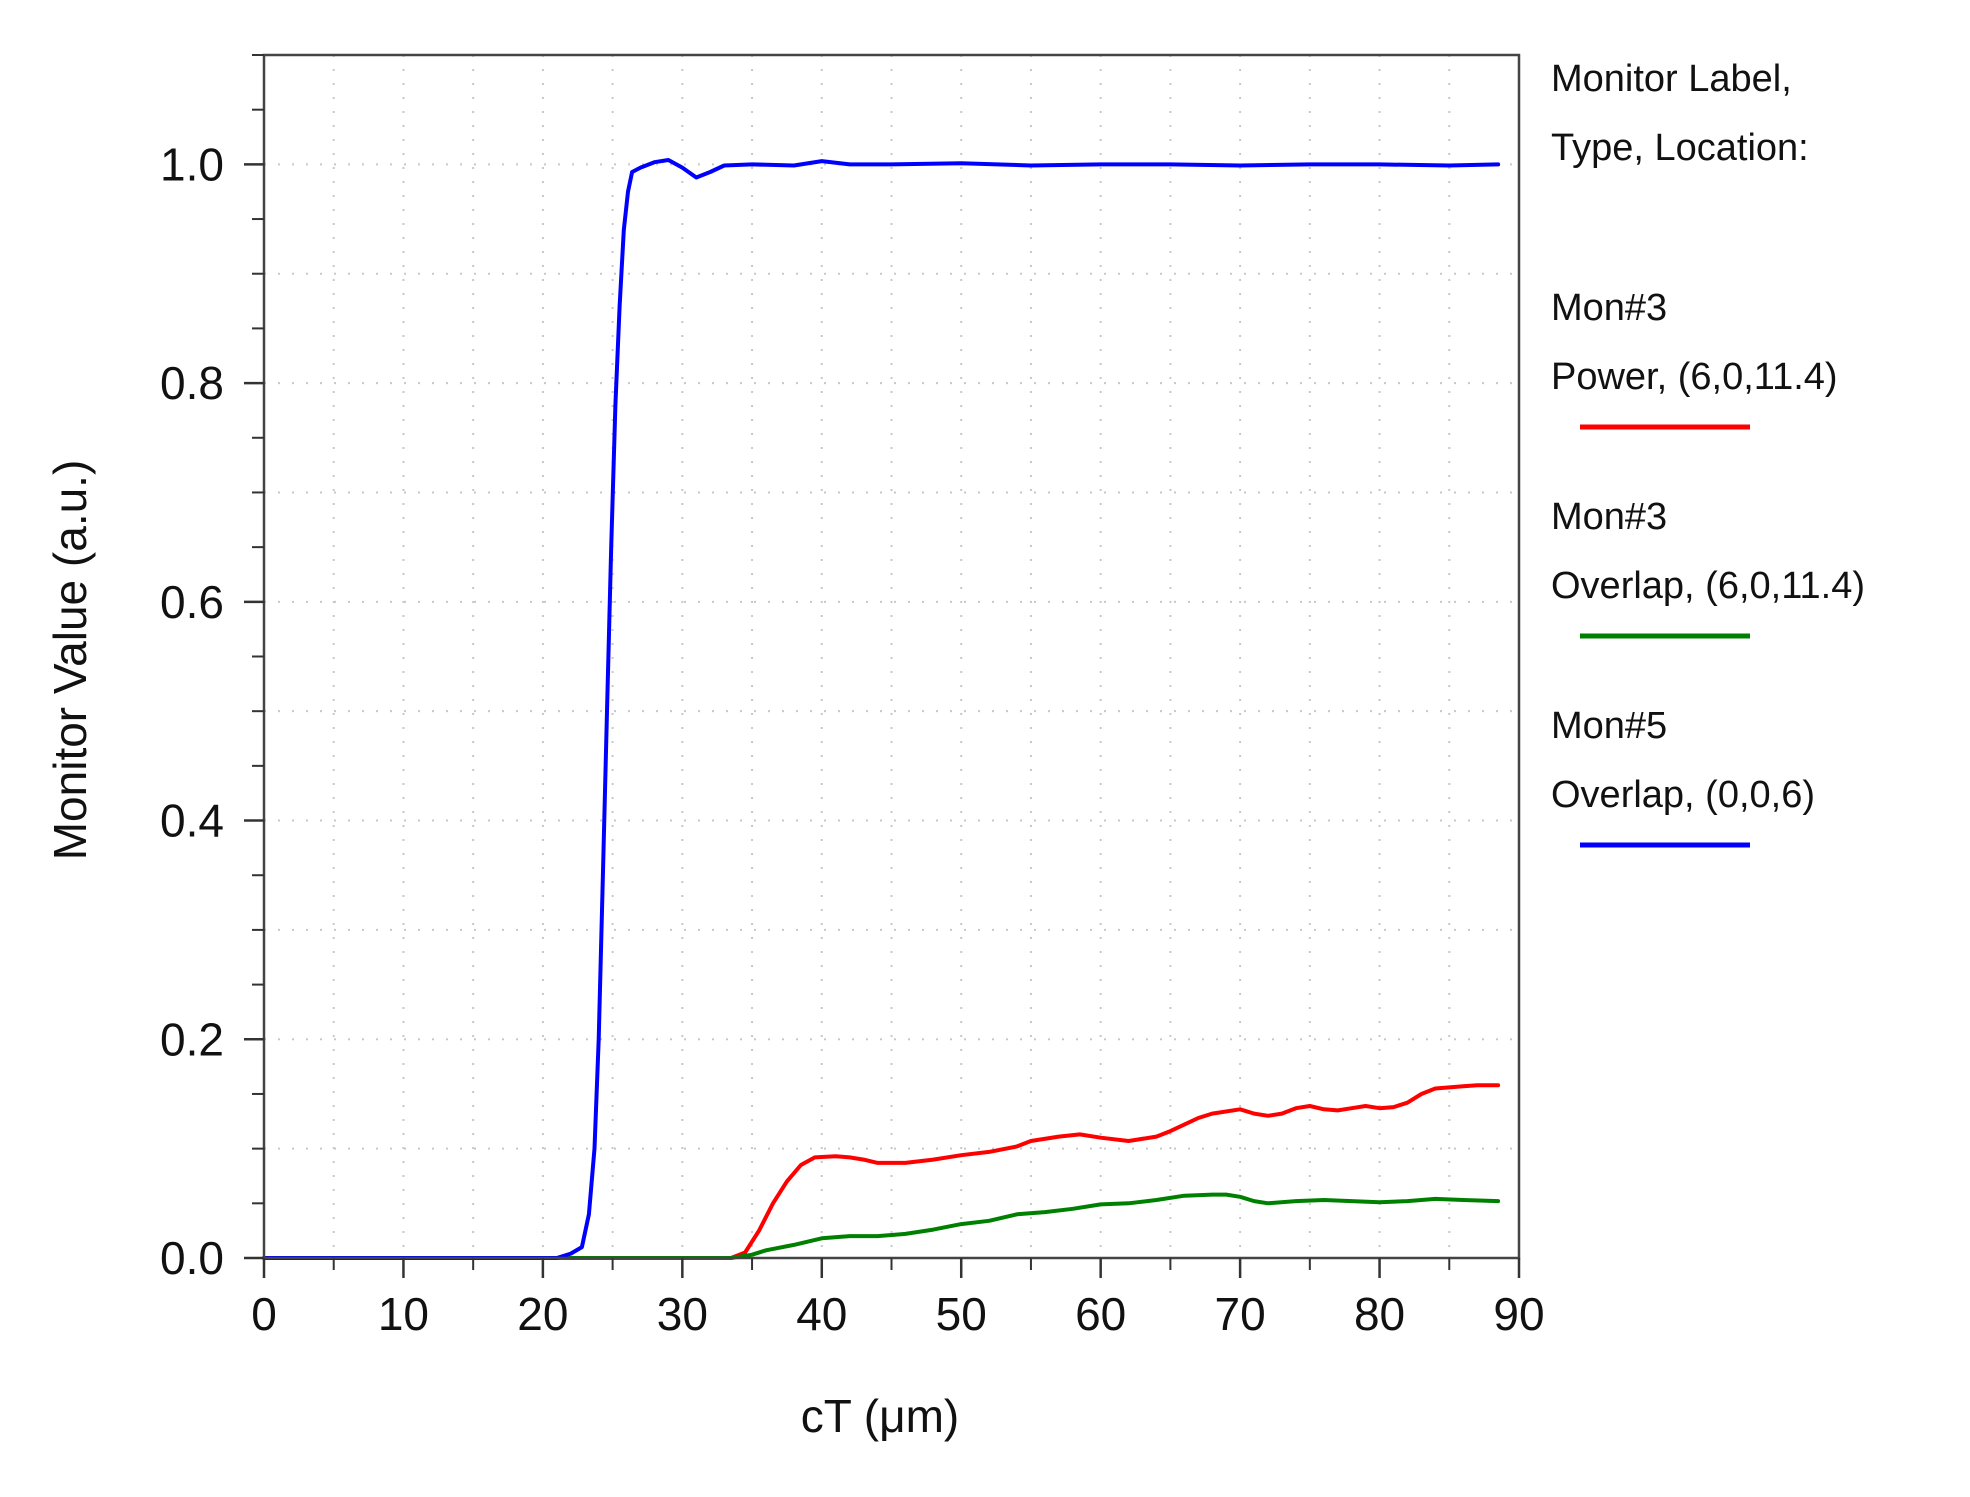 Image resolution: width=1970 pixels, height=1497 pixels. I want to click on y-tick-label: 0.4, so click(192, 821).